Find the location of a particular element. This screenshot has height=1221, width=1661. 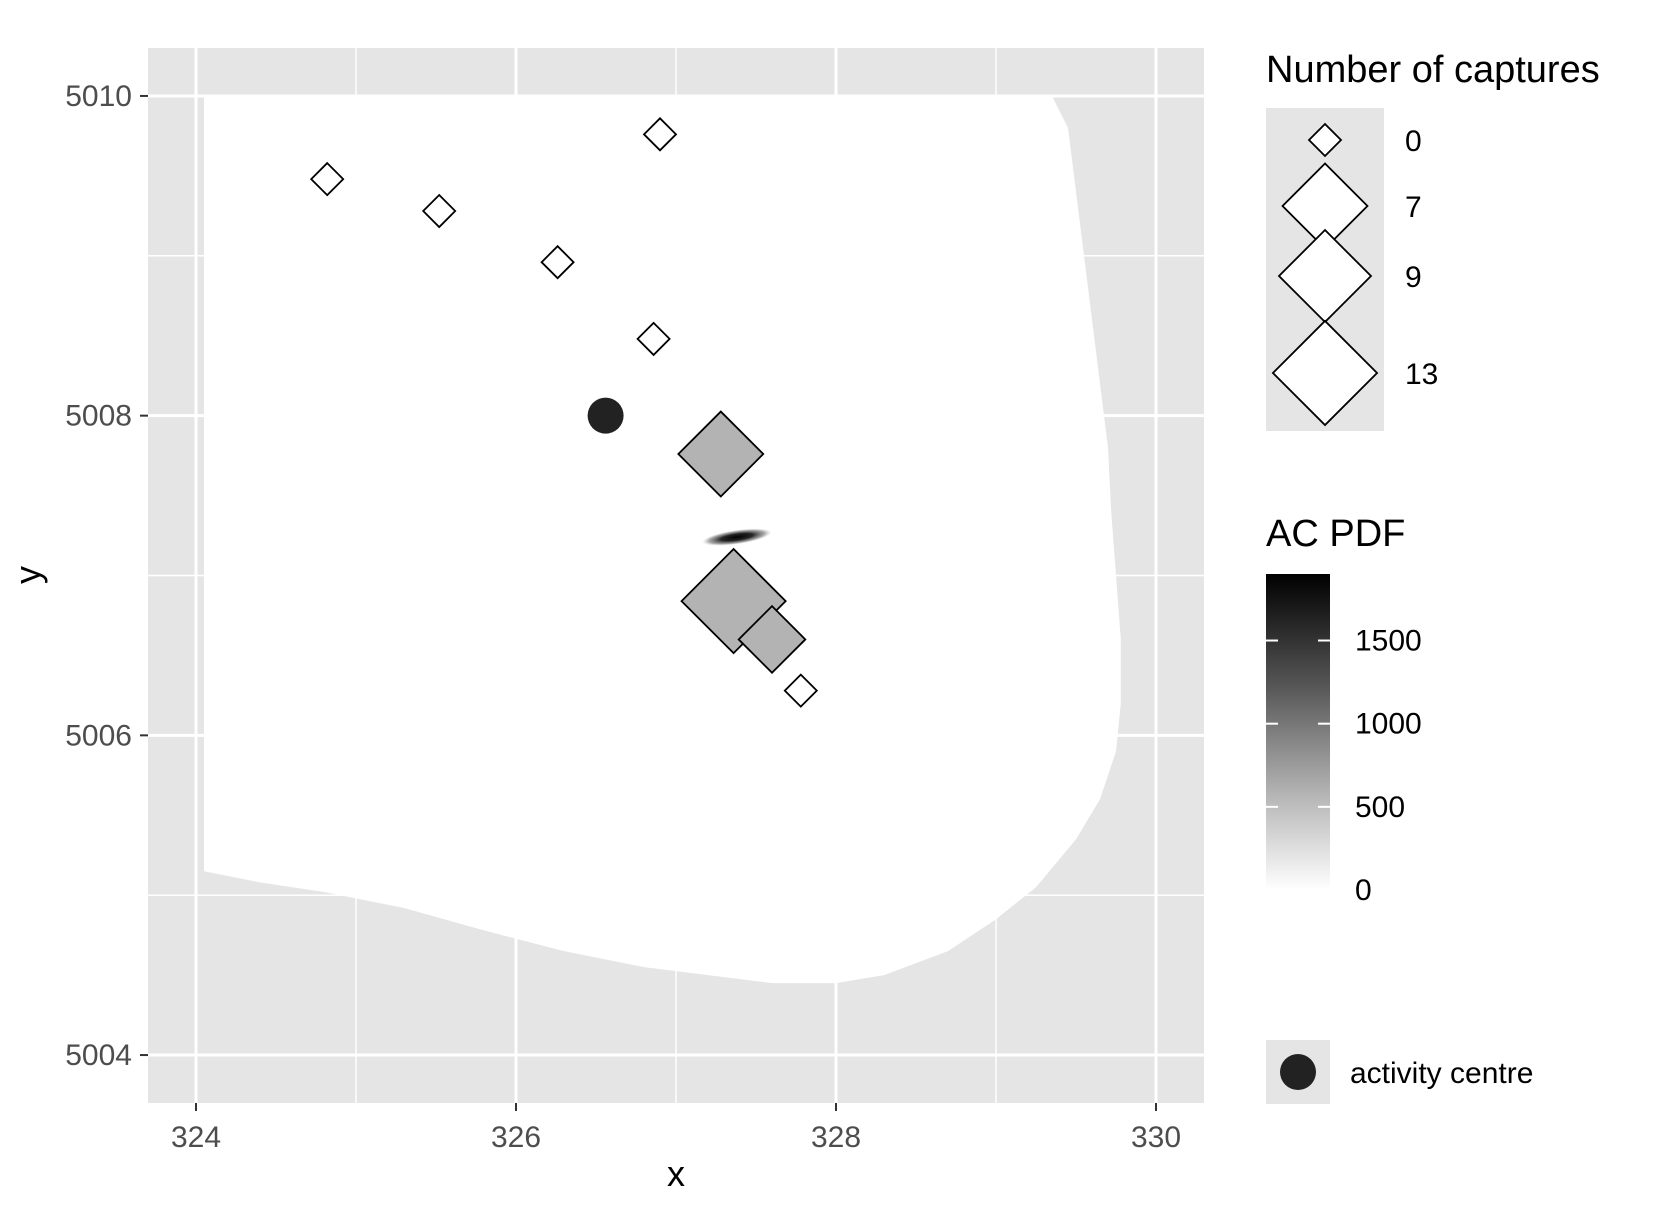

legend-size-label: 7 is located at coordinates (1413, 207).